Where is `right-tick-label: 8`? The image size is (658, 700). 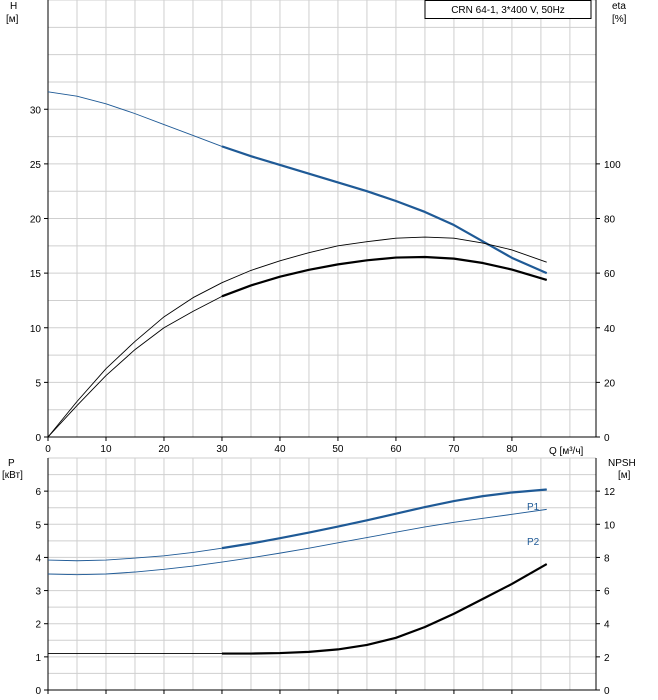
right-tick-label: 8 is located at coordinates (607, 558).